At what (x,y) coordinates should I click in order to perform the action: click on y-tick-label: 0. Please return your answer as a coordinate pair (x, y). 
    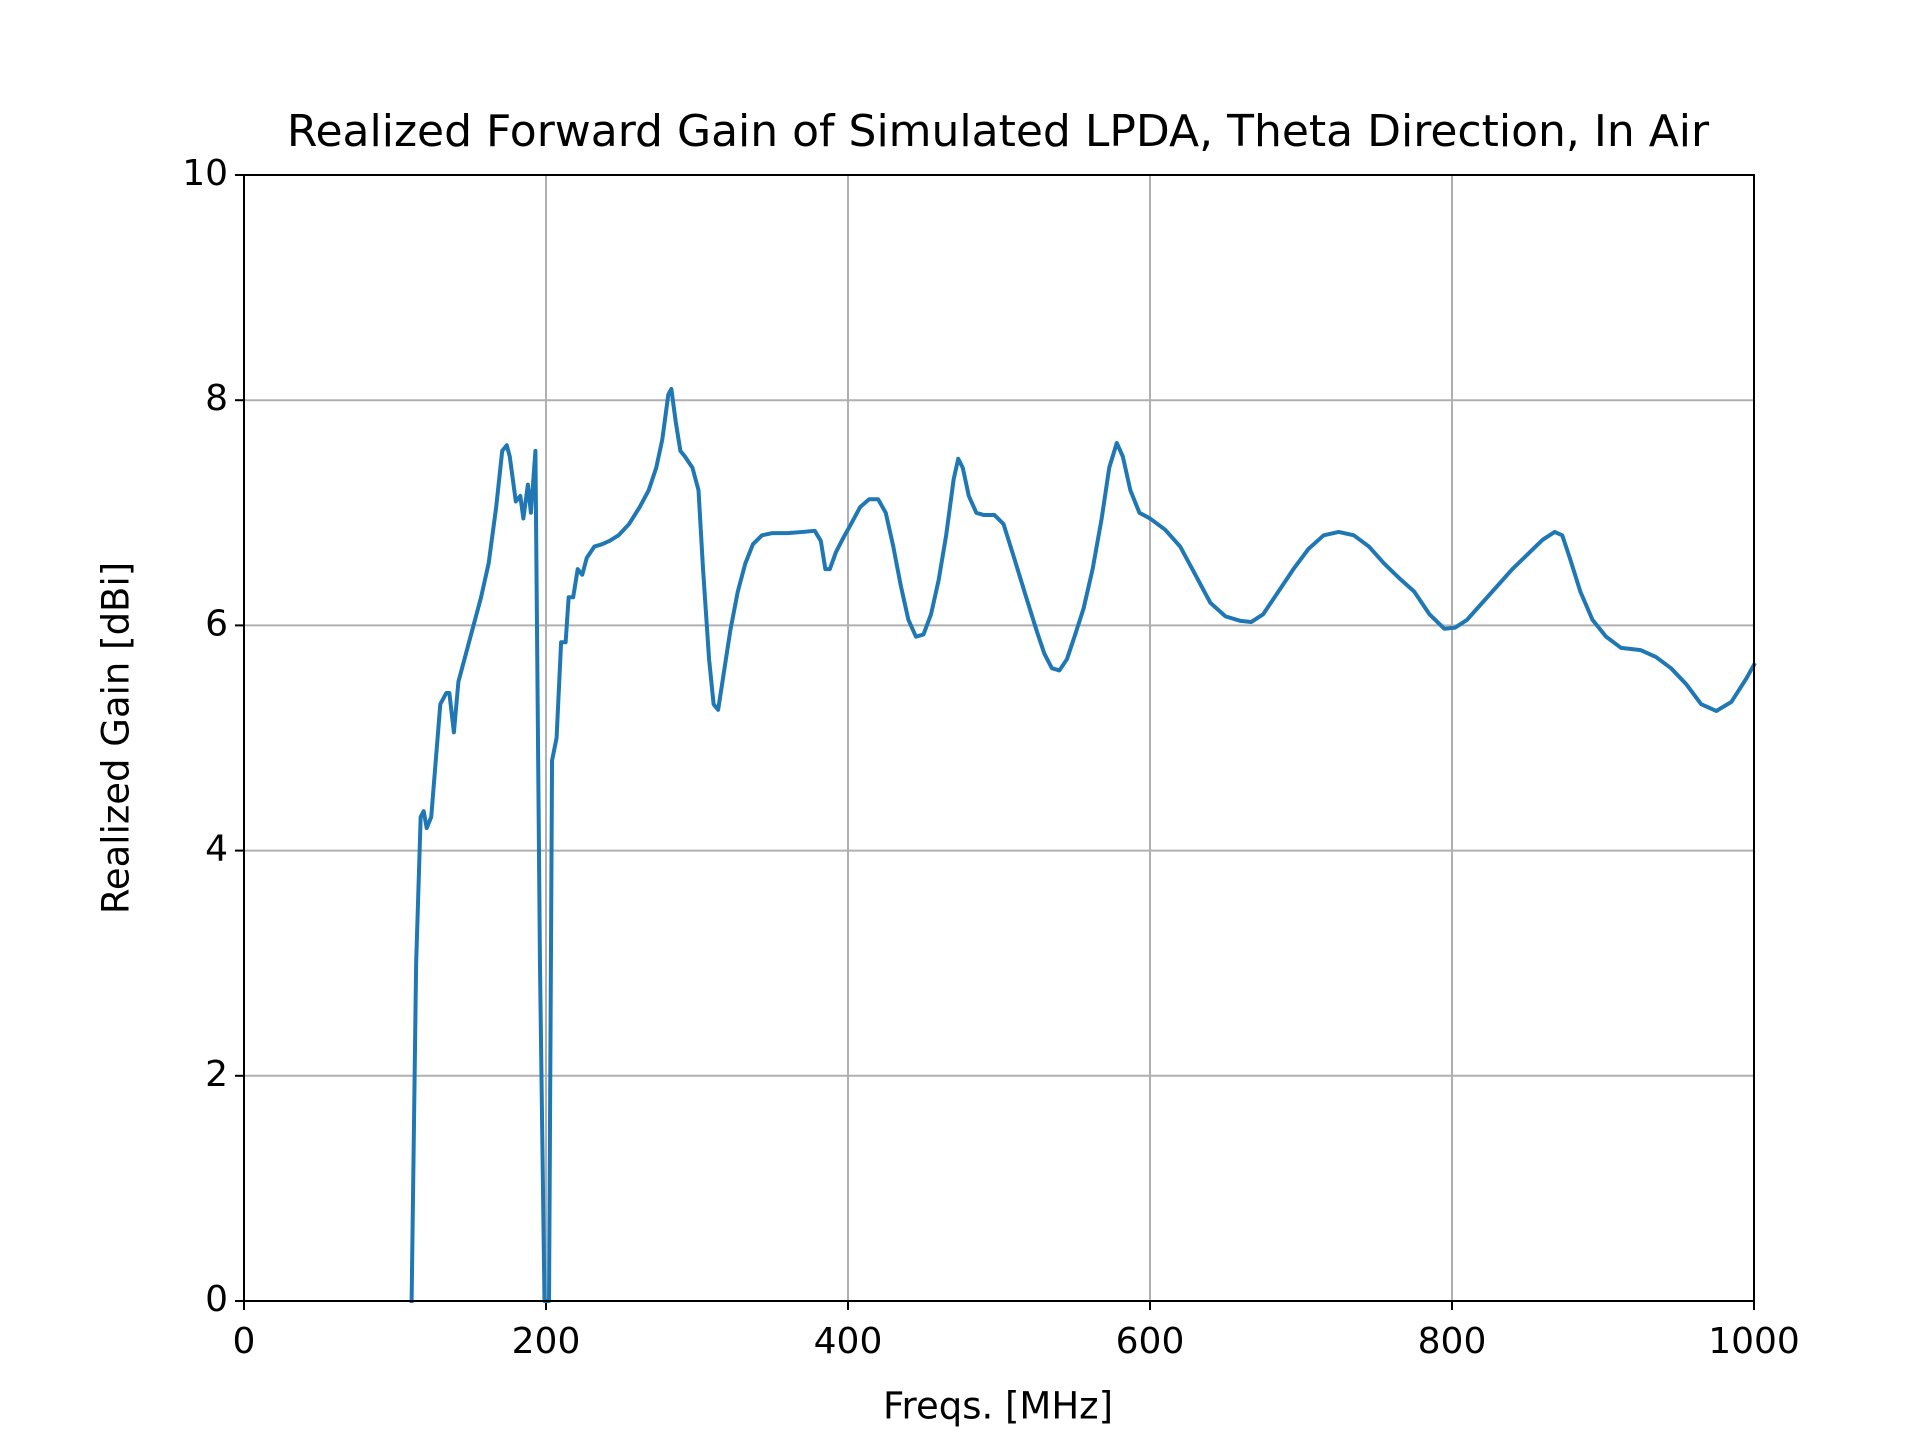
    Looking at the image, I should click on (216, 1299).